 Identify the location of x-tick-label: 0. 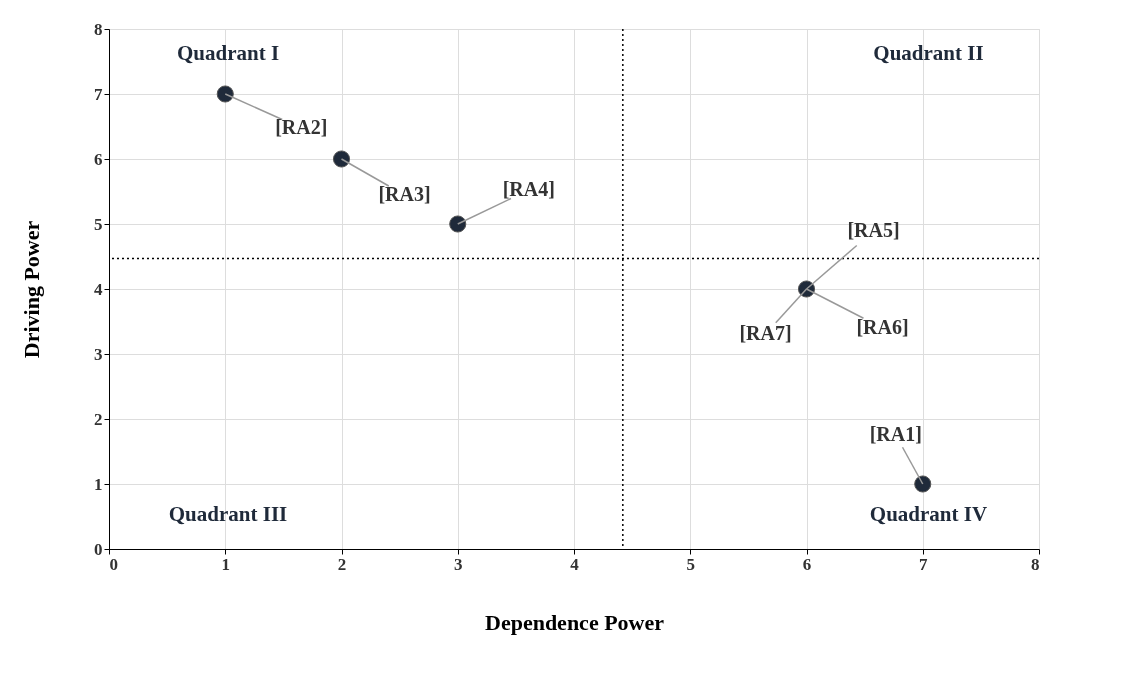
(113, 564).